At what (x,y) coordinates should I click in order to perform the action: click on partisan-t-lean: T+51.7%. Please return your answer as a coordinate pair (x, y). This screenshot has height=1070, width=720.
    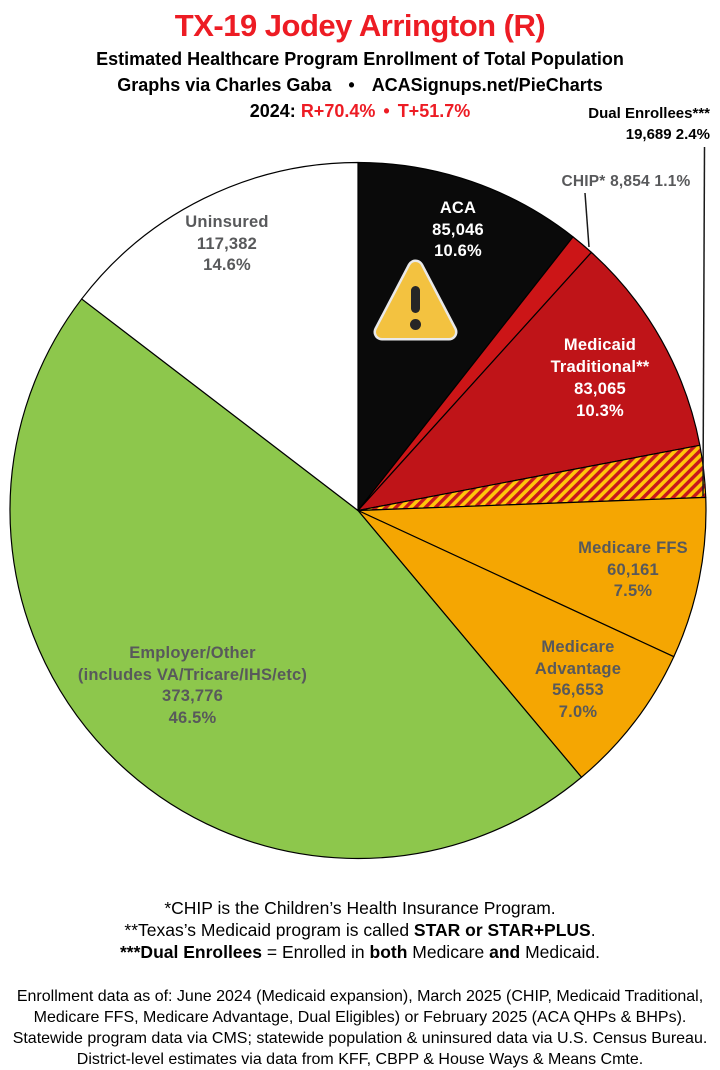
    Looking at the image, I should click on (434, 111).